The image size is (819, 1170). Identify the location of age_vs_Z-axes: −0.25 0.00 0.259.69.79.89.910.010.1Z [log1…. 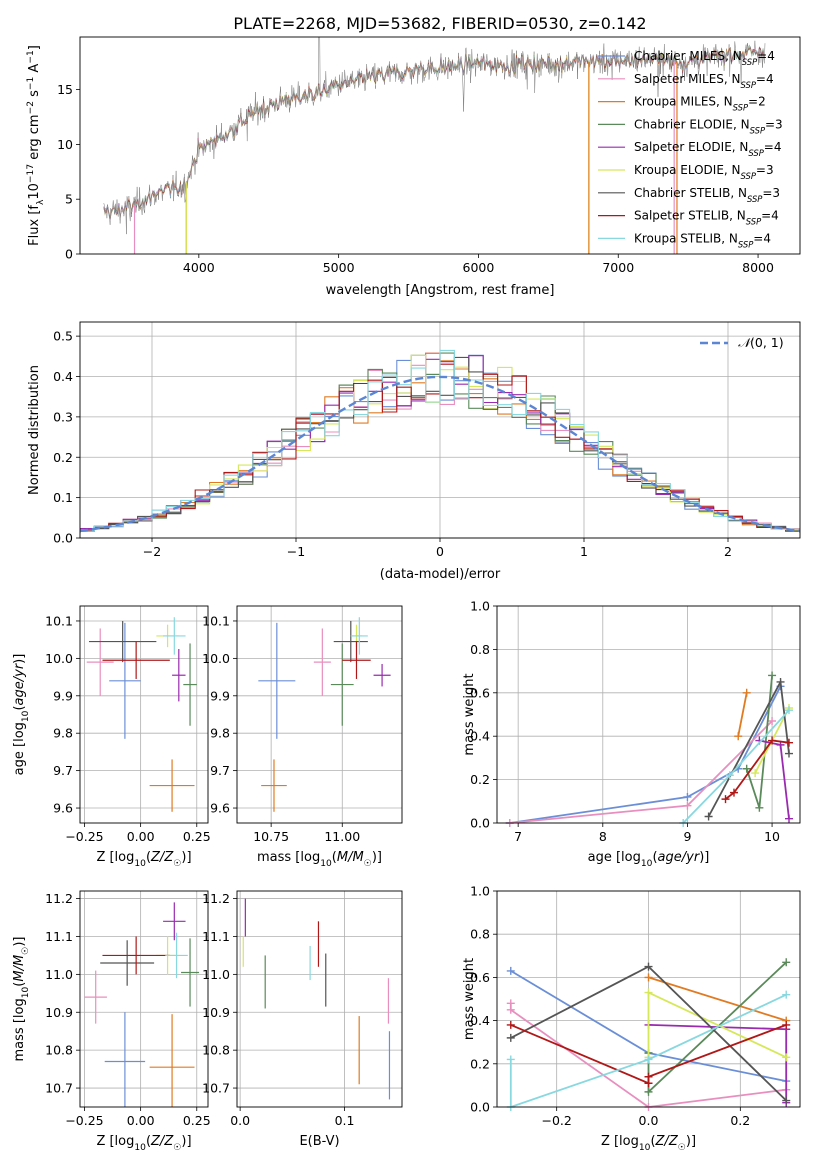
(111, 737).